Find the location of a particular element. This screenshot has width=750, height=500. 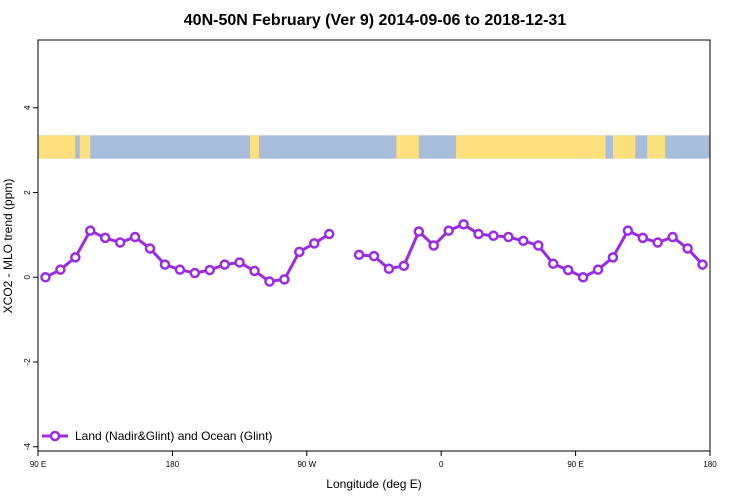

world-map-band is located at coordinates (374, 147).